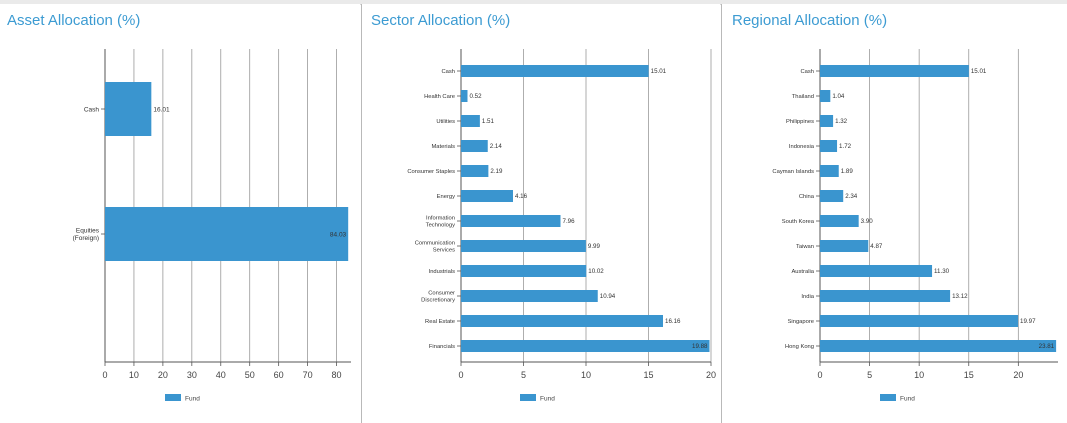 The width and height of the screenshot is (1067, 423). What do you see at coordinates (439, 97) in the screenshot?
I see `category-label: Health Care` at bounding box center [439, 97].